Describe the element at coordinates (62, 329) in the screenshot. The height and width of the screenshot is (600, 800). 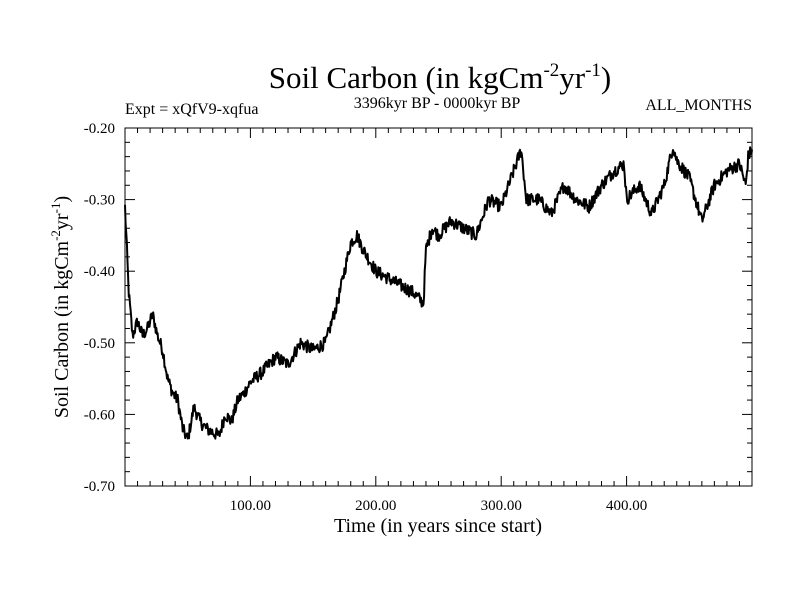
I see `y-axis-label-base: Soil Carbon (in kgCm` at that location.